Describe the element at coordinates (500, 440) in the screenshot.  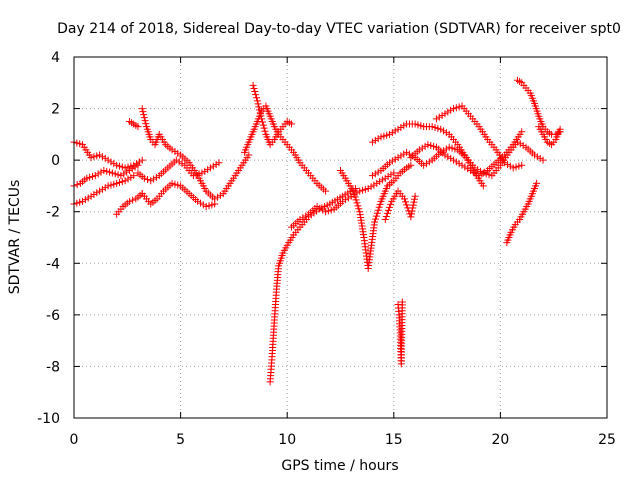
I see `x-tick-label: 20` at that location.